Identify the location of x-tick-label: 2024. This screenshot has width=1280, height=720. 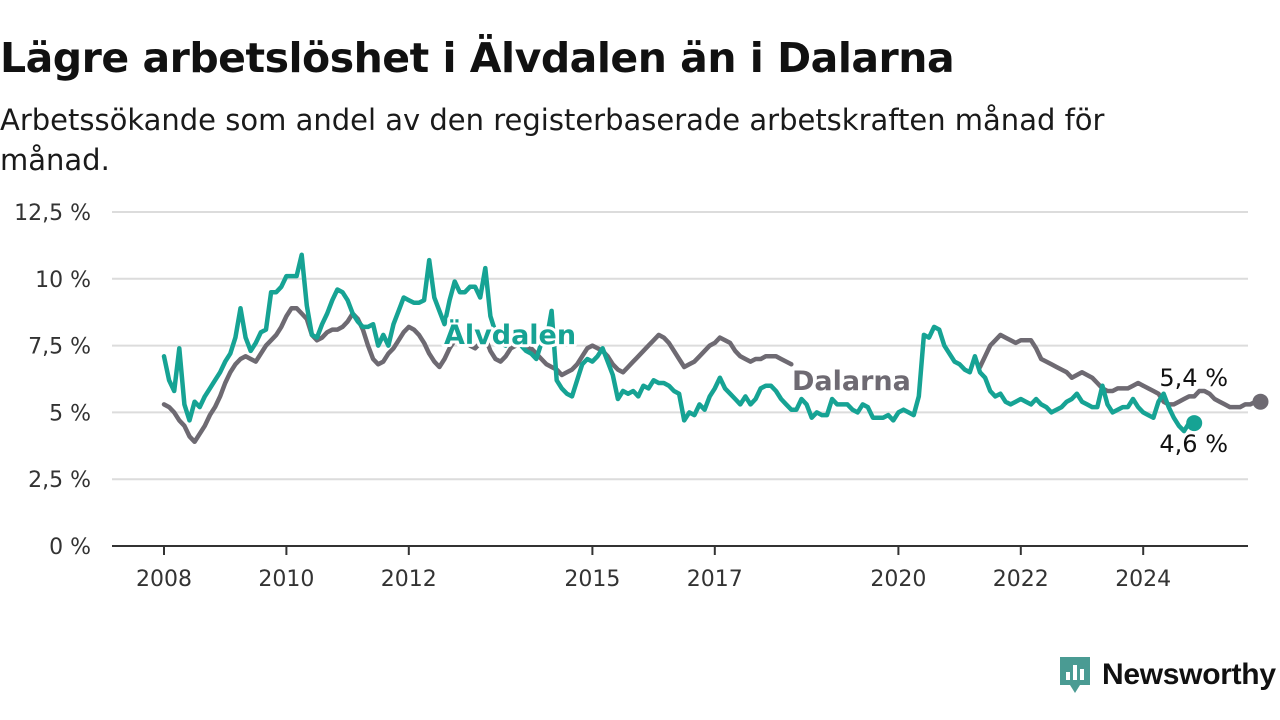
(1143, 579).